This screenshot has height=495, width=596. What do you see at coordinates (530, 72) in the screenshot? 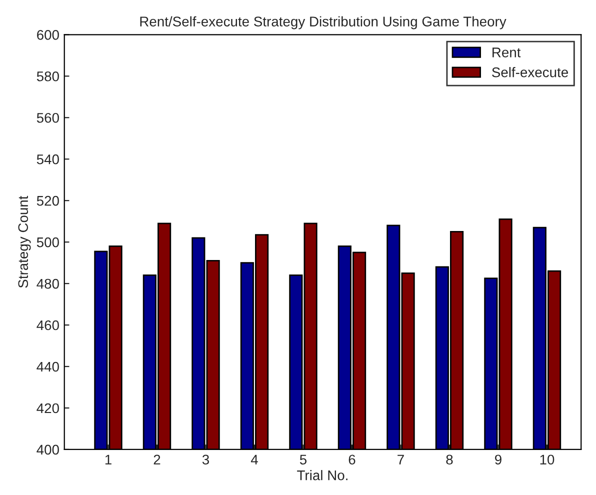
I see `legend-label: Self-execute` at bounding box center [530, 72].